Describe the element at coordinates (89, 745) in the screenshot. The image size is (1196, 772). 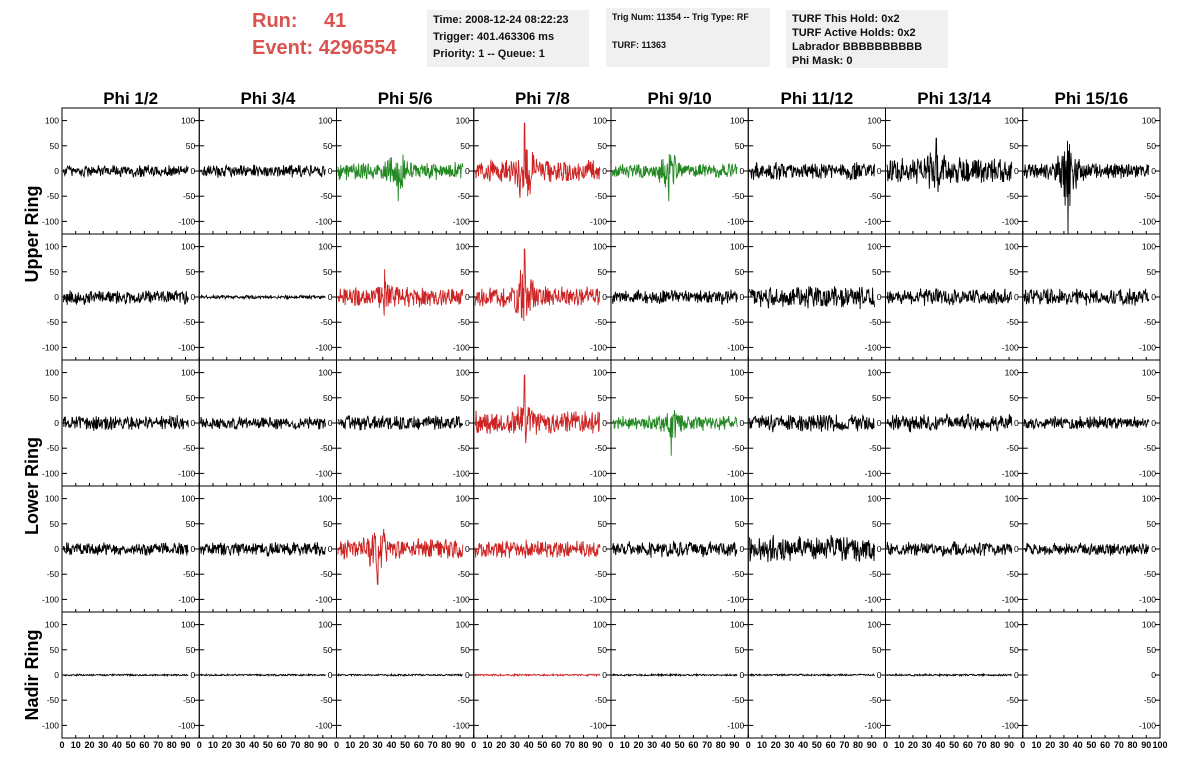
I see `x-tick-label: 20` at that location.